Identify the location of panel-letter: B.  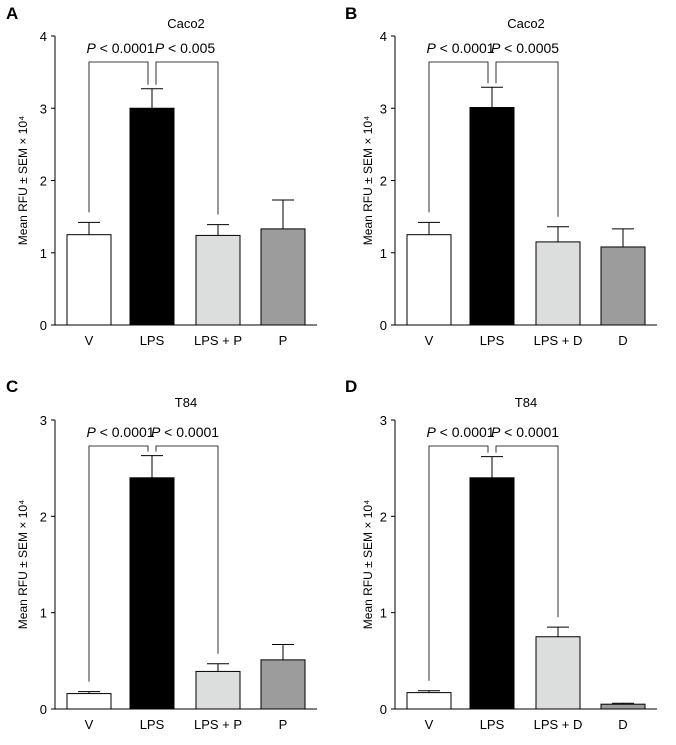
(351, 13).